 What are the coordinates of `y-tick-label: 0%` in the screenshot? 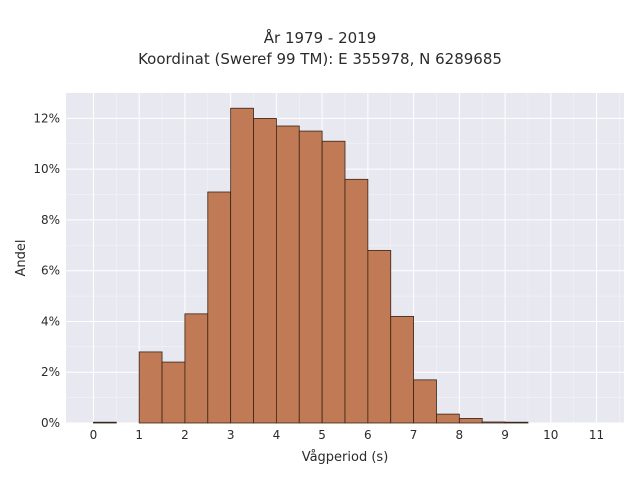 It's located at (50, 423).